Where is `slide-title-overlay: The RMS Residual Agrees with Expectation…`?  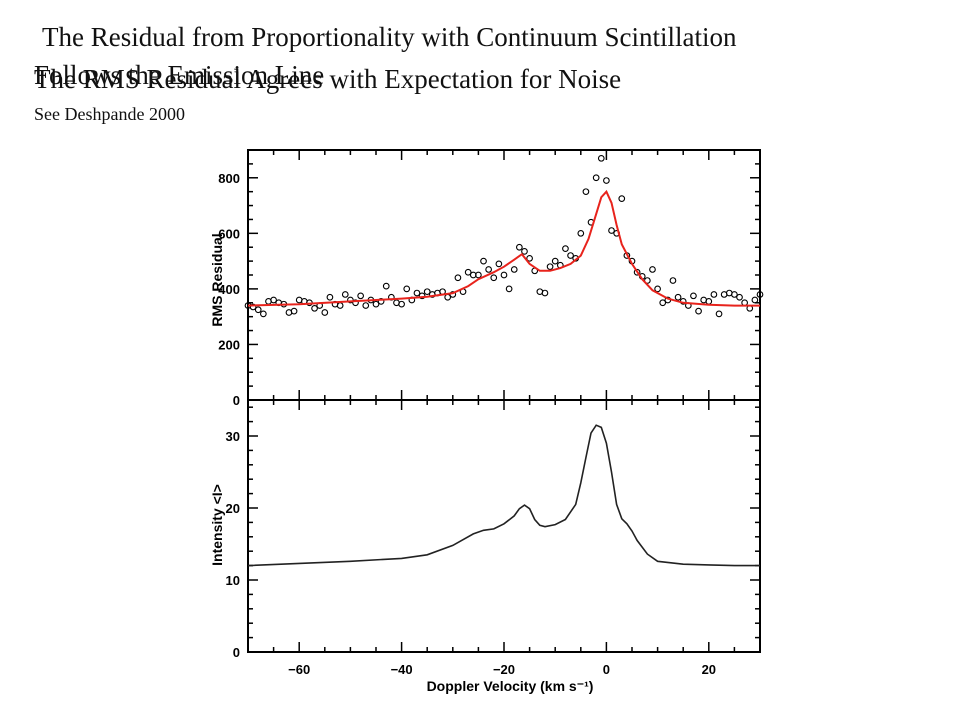 slide-title-overlay: The RMS Residual Agrees with Expectation… is located at coordinates (328, 79).